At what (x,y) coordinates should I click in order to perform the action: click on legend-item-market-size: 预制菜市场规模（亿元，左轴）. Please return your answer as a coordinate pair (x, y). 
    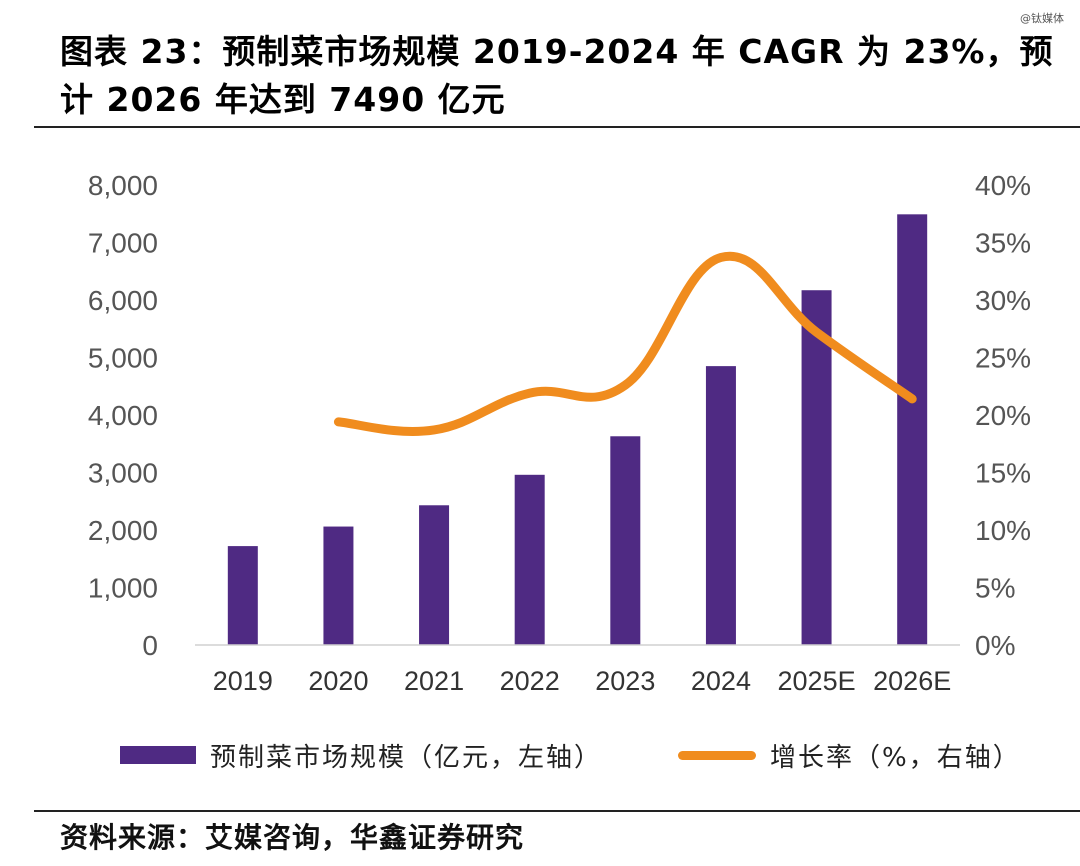
    Looking at the image, I should click on (361, 755).